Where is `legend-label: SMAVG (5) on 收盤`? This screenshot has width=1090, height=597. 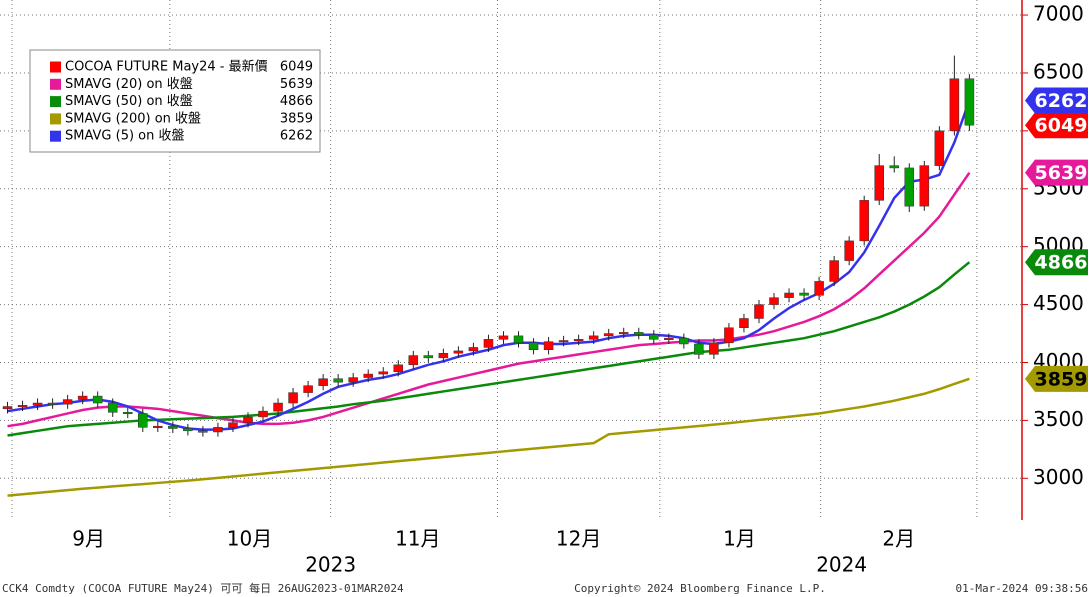 legend-label: SMAVG (5) on 收盤 is located at coordinates (125, 136).